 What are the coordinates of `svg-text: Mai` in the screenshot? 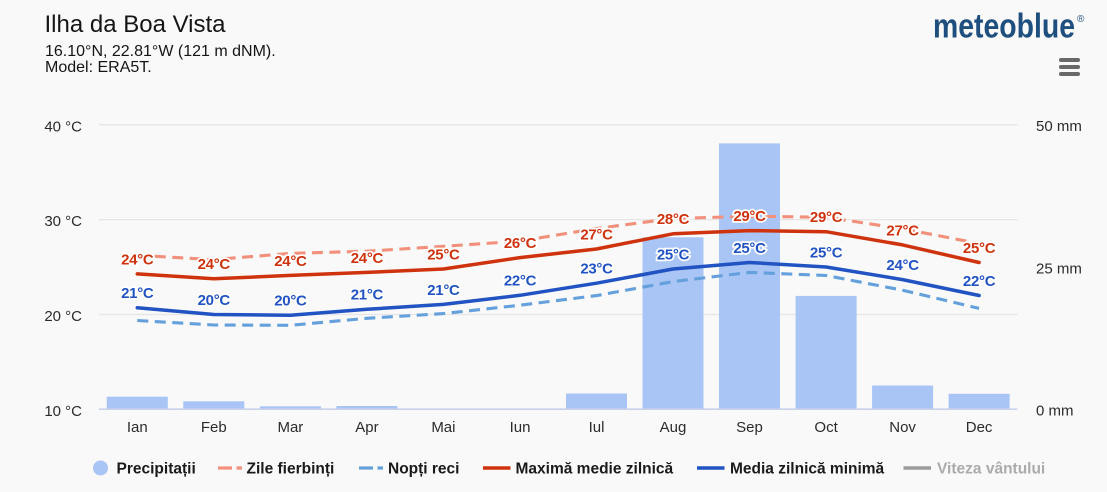 It's located at (443, 427).